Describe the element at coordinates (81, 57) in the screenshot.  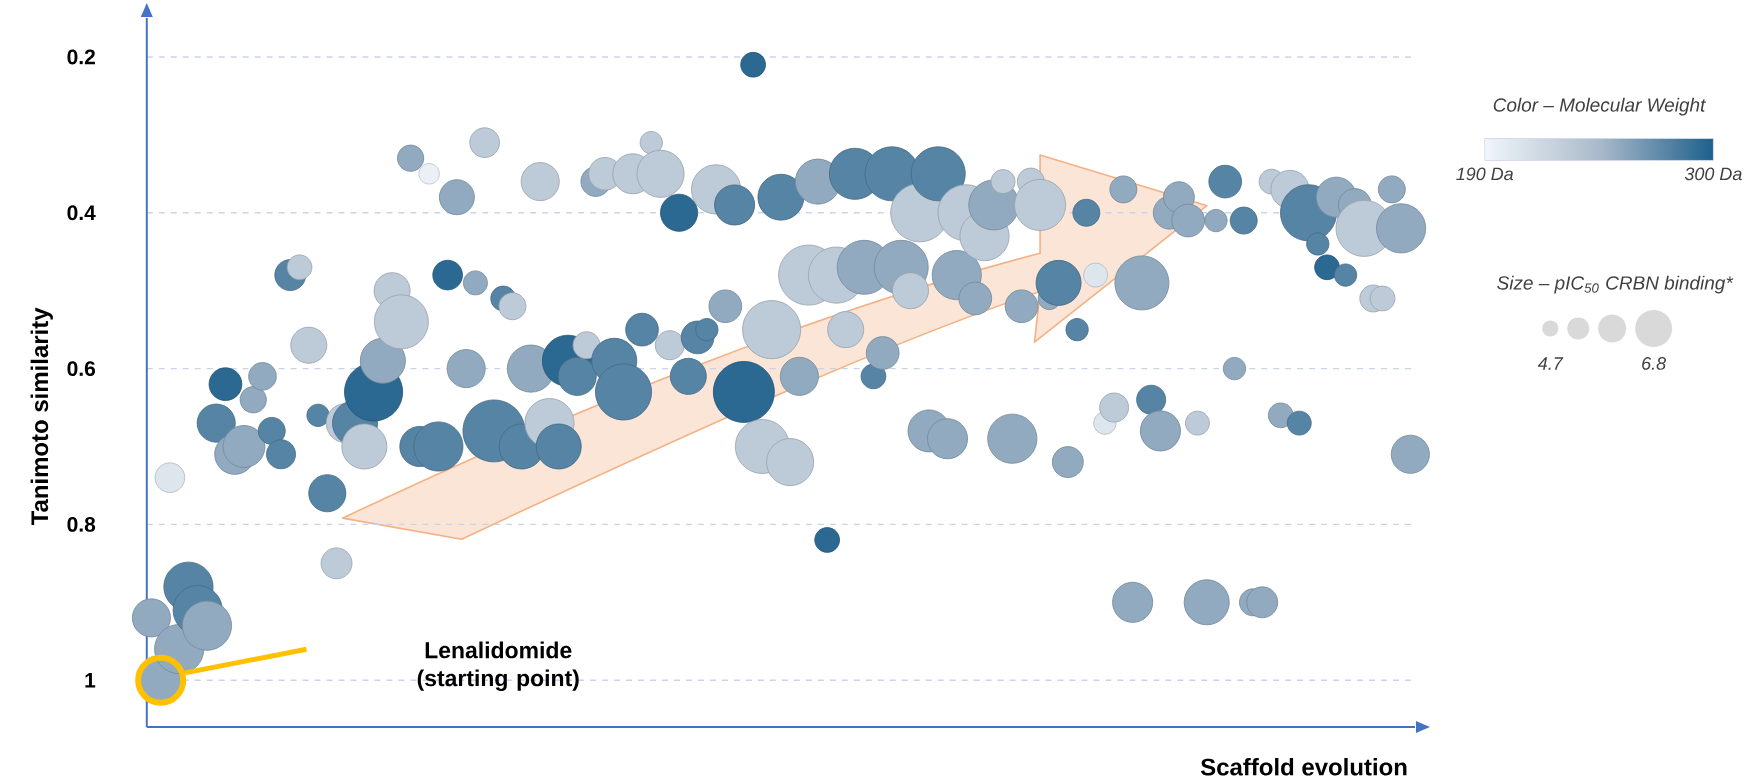
I see `y-tick-label: 0.2` at that location.